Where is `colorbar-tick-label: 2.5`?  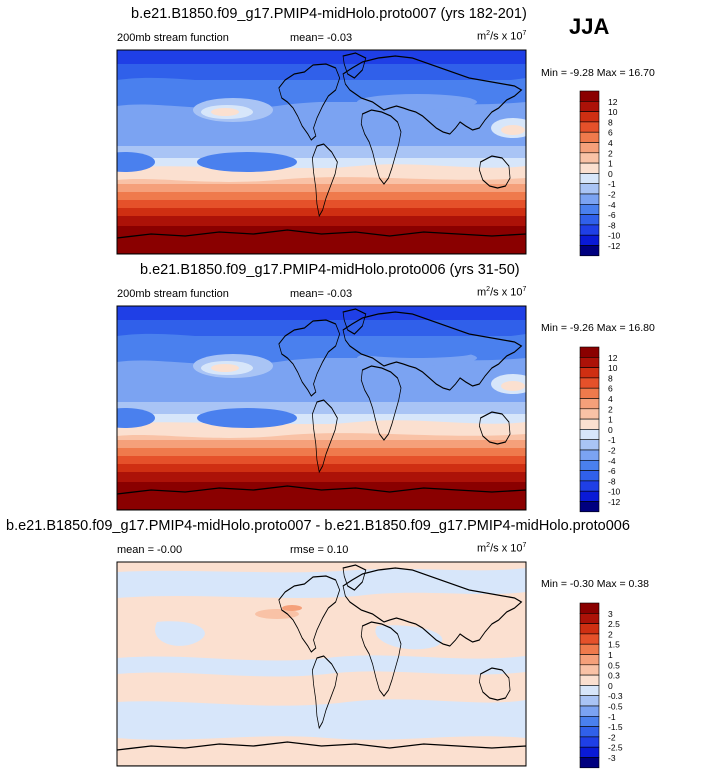 colorbar-tick-label: 2.5 is located at coordinates (614, 624).